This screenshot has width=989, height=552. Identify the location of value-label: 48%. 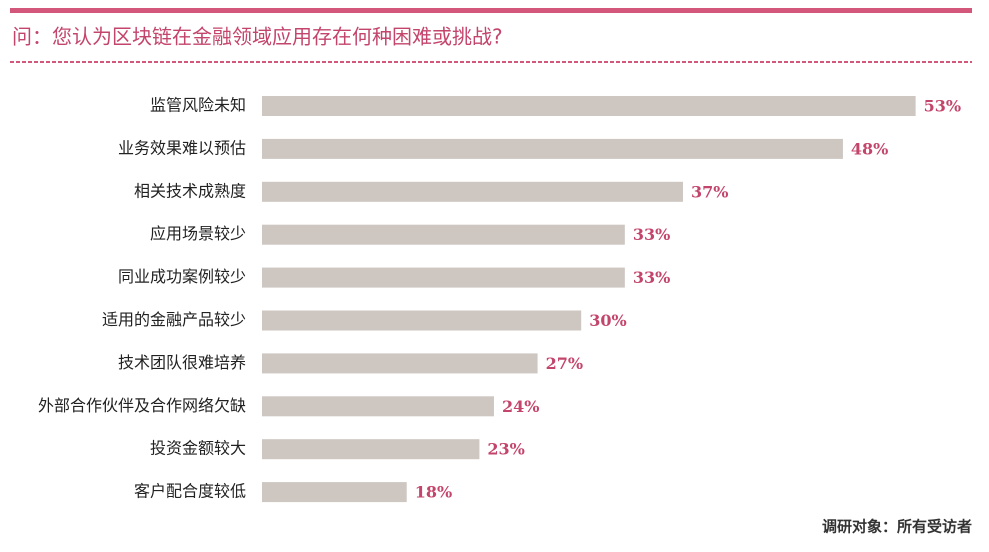
(869, 148).